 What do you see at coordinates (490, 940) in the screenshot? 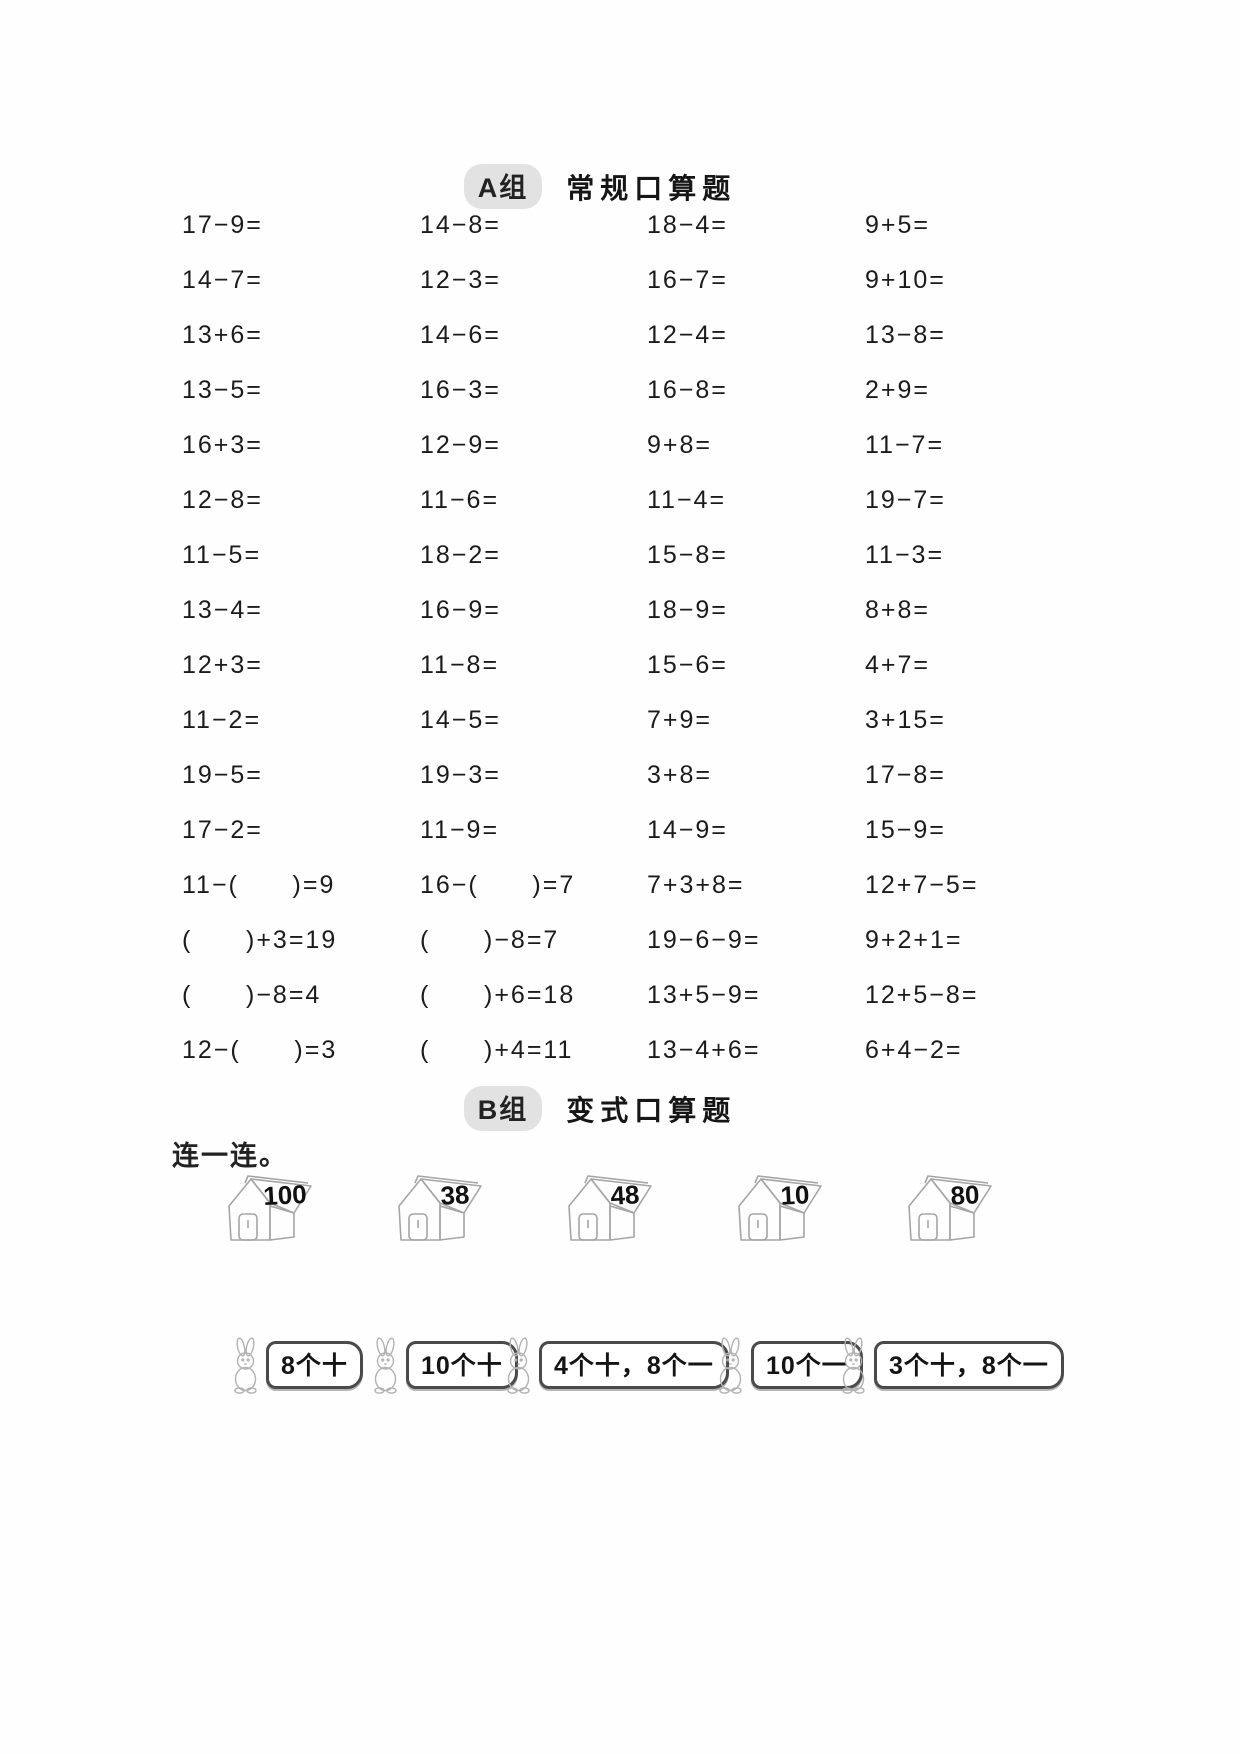
I see `problem-r14-c2: ( )−8=7` at bounding box center [490, 940].